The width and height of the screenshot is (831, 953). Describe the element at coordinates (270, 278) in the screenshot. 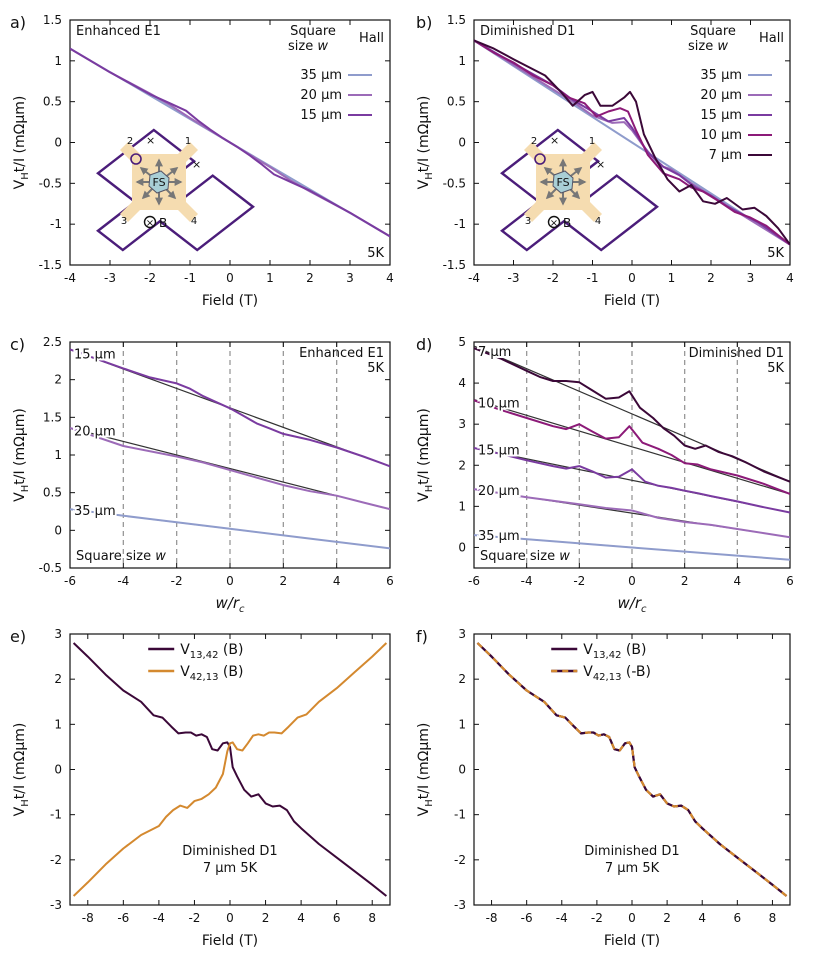

I see `x-tick-label: 1` at that location.